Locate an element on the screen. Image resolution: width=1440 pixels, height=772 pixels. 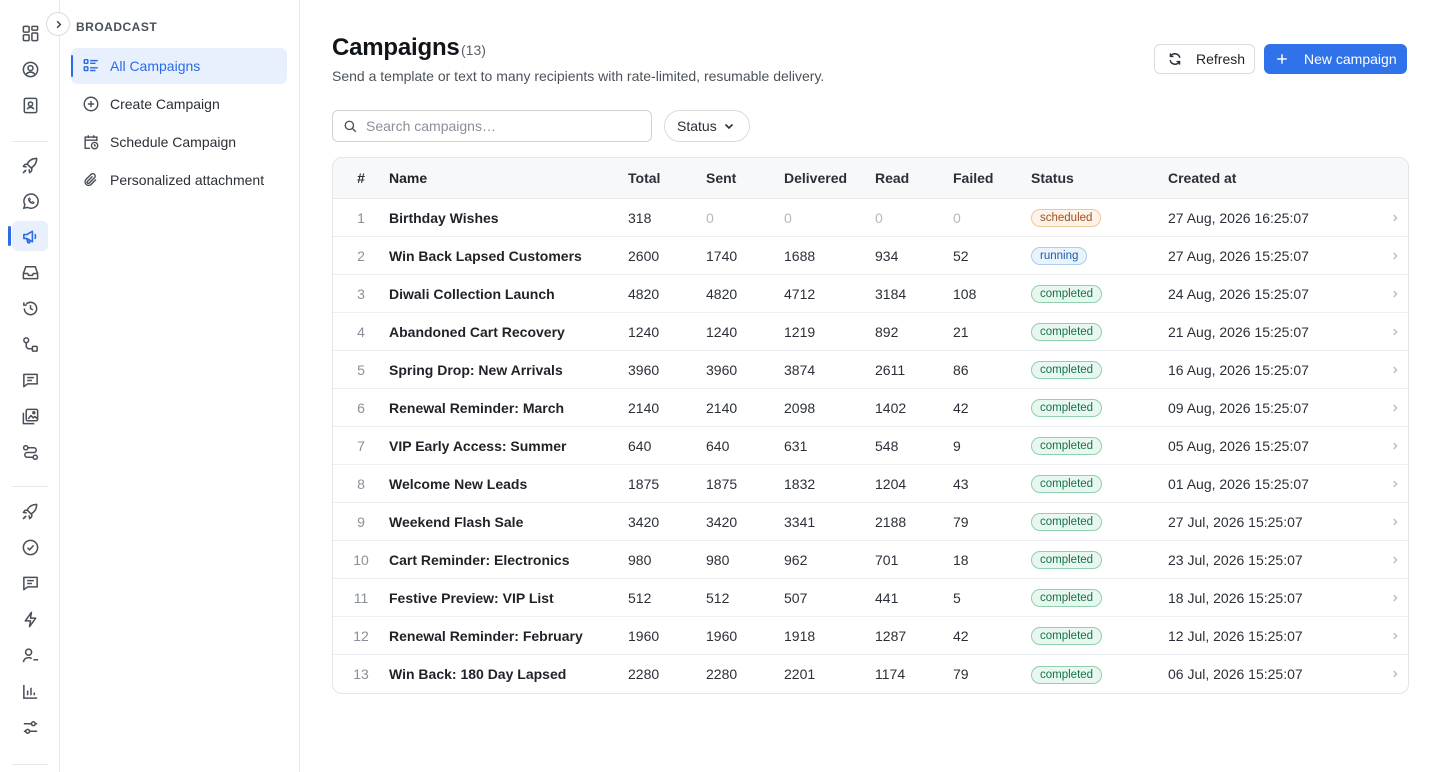
campaign-name: Cart Reminder: Electronics is located at coordinates (479, 559).